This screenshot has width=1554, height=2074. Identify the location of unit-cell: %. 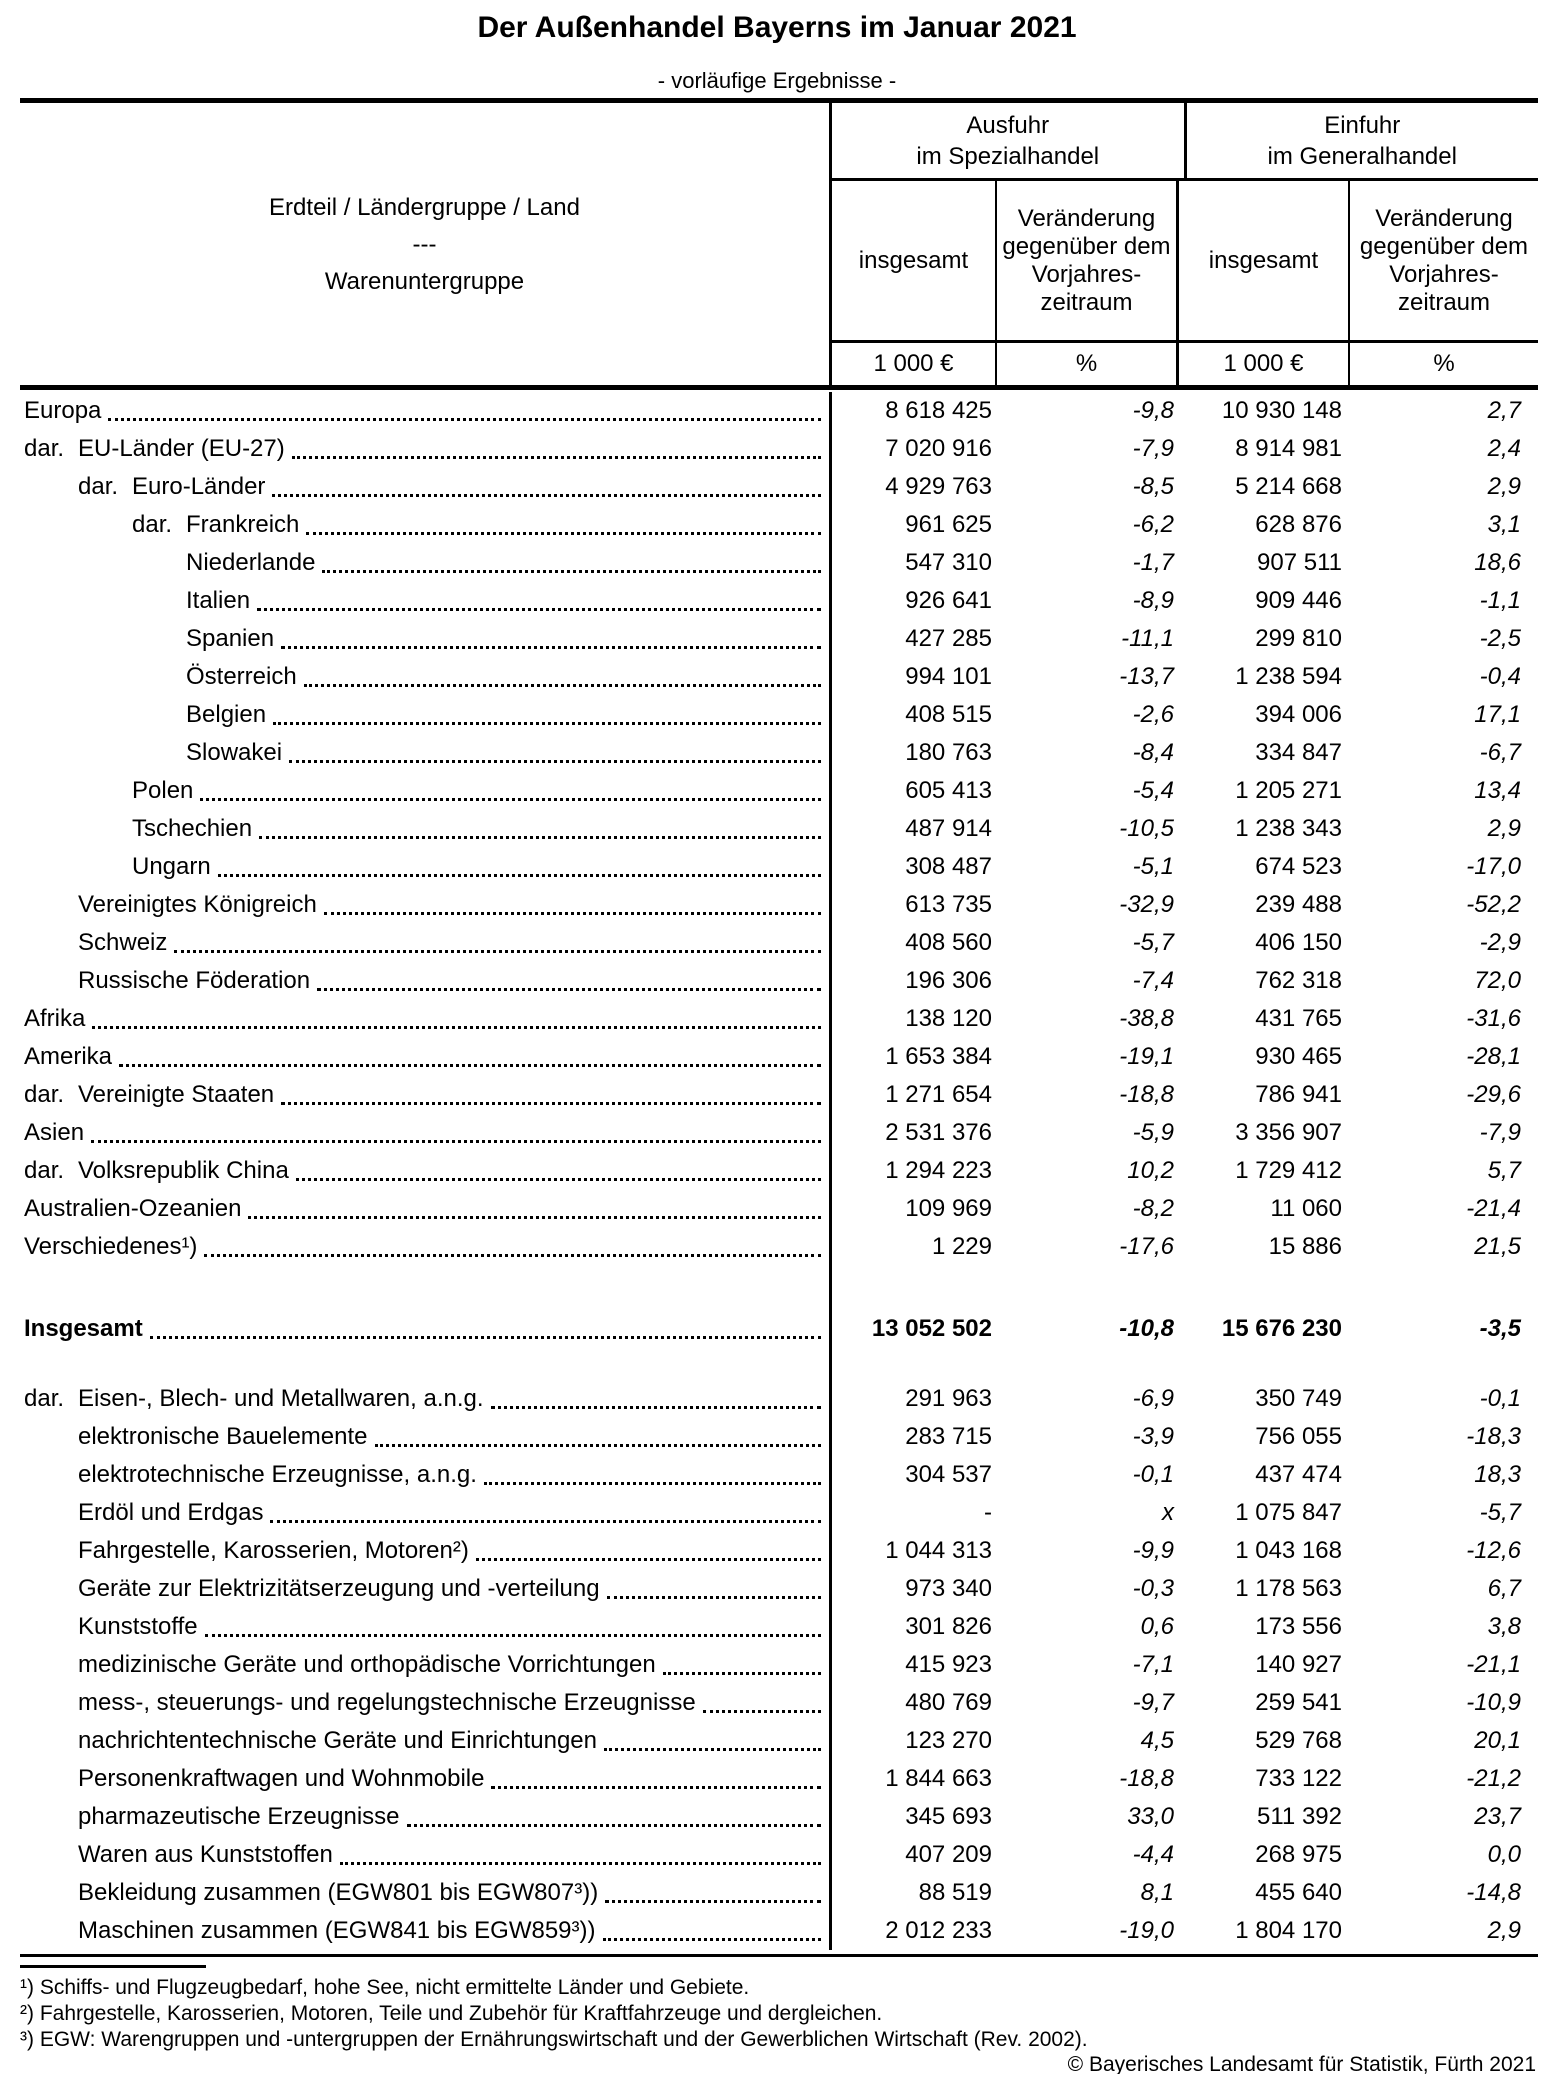
(1088, 364).